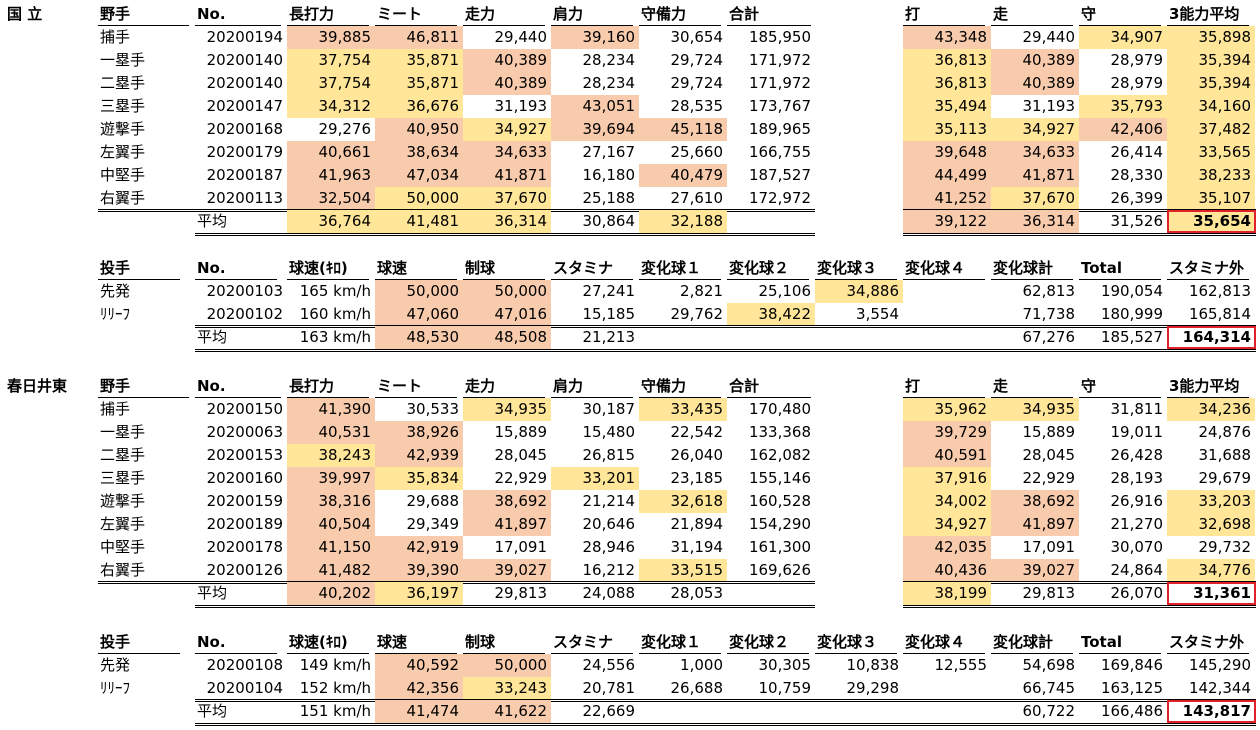  I want to click on batter-average-cell, so click(771, 221).